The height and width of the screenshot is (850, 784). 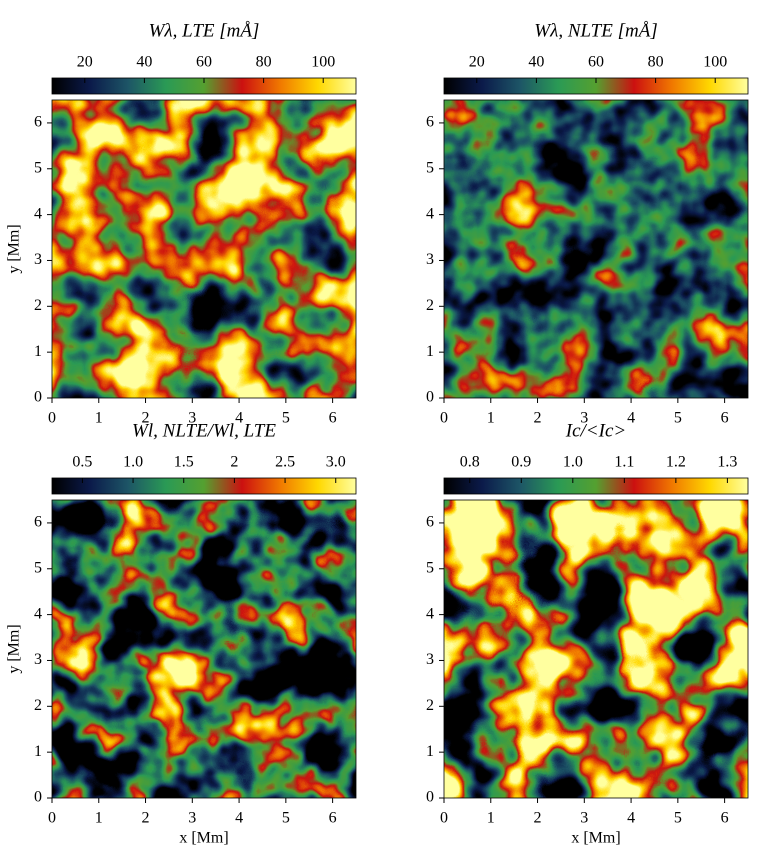 I want to click on colorbar-tick-label: 2, so click(x=234, y=462).